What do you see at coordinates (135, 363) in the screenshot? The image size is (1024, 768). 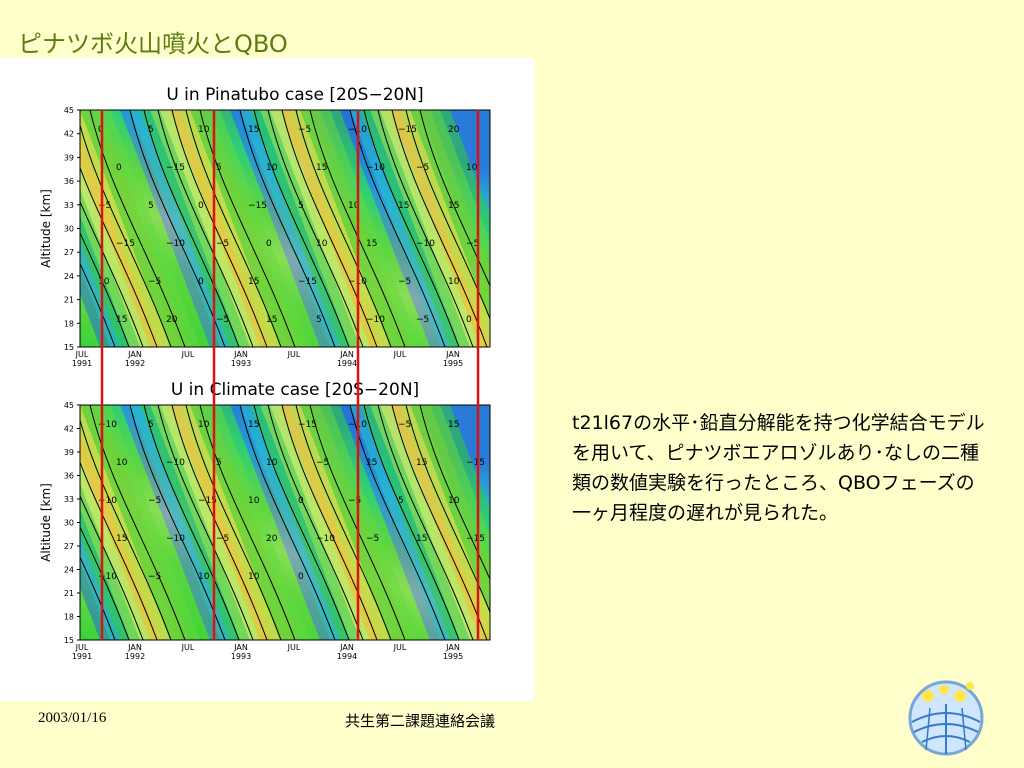 I see `x-tick-label: 1992` at bounding box center [135, 363].